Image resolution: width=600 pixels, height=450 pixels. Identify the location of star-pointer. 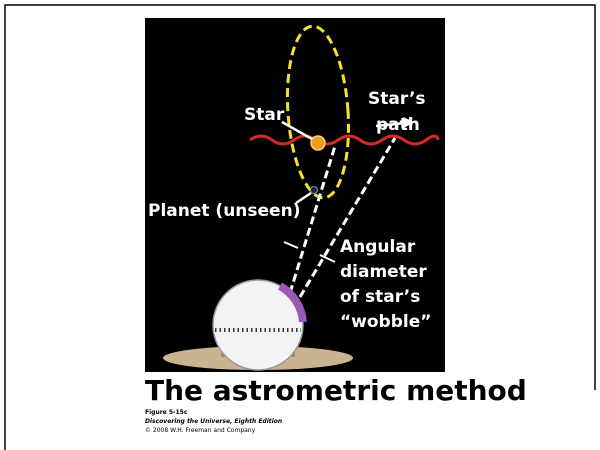
(297, 130).